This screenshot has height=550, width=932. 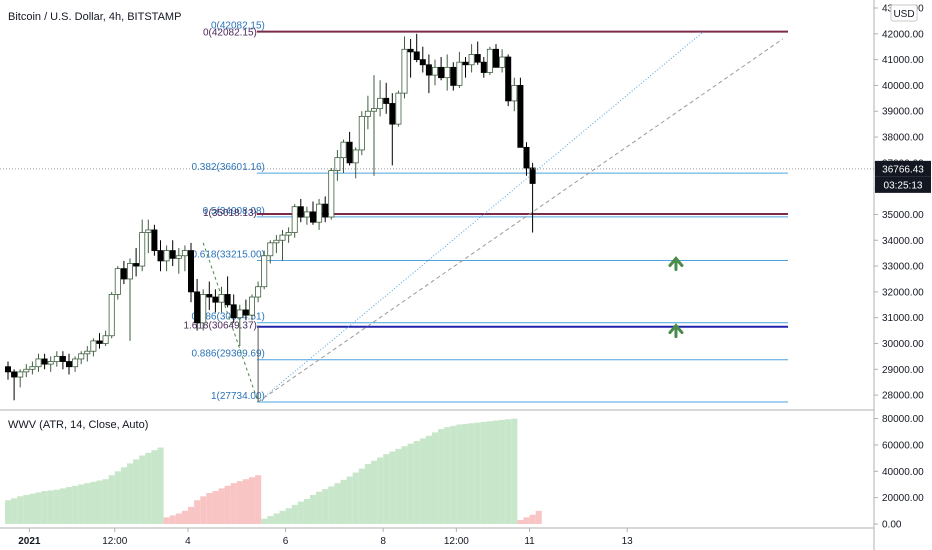 I want to click on time-tick-label: 12:00, so click(x=114, y=541).